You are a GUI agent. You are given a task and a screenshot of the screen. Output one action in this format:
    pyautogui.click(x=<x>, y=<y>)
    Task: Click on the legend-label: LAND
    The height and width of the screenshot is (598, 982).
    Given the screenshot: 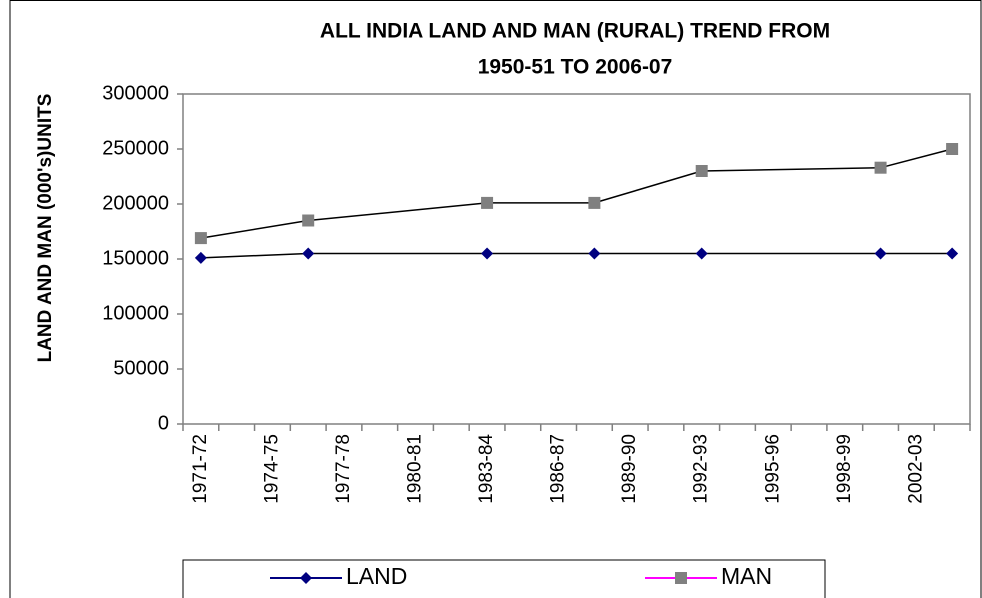 What is the action you would take?
    pyautogui.click(x=376, y=576)
    